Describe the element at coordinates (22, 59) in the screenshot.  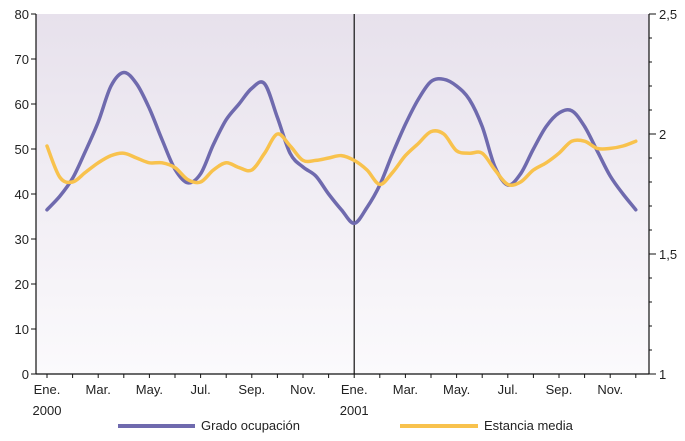
I see `y-left-tick-label: 70` at that location.